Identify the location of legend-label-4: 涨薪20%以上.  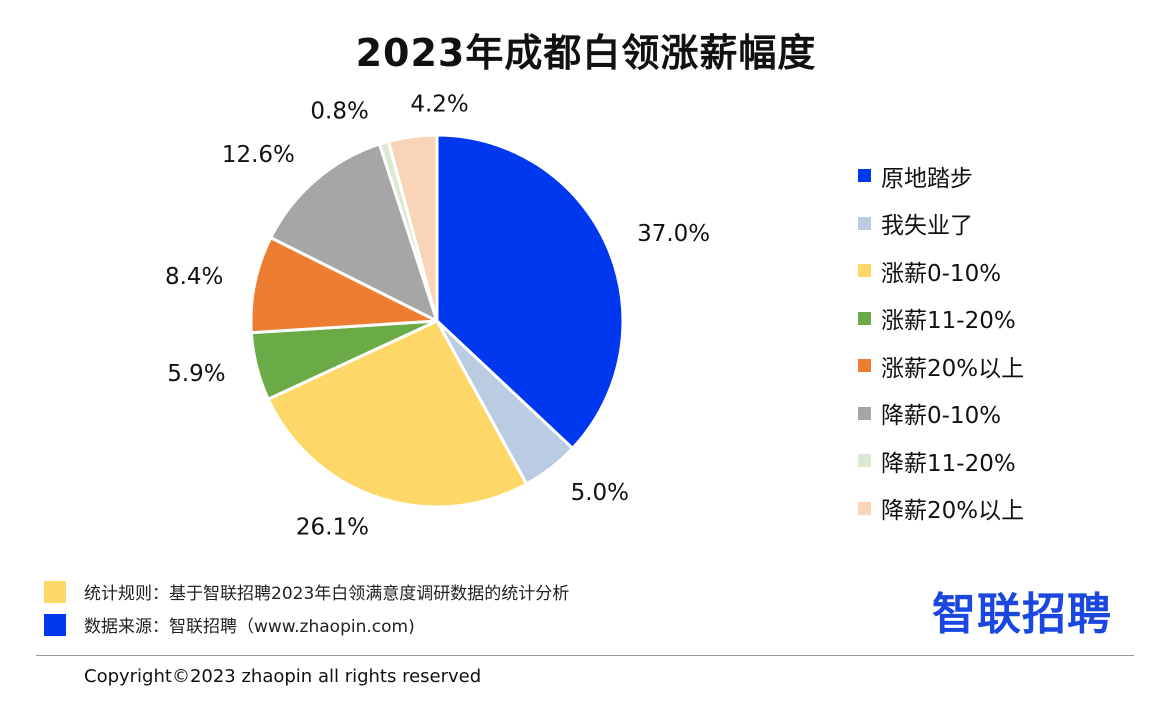
(953, 368).